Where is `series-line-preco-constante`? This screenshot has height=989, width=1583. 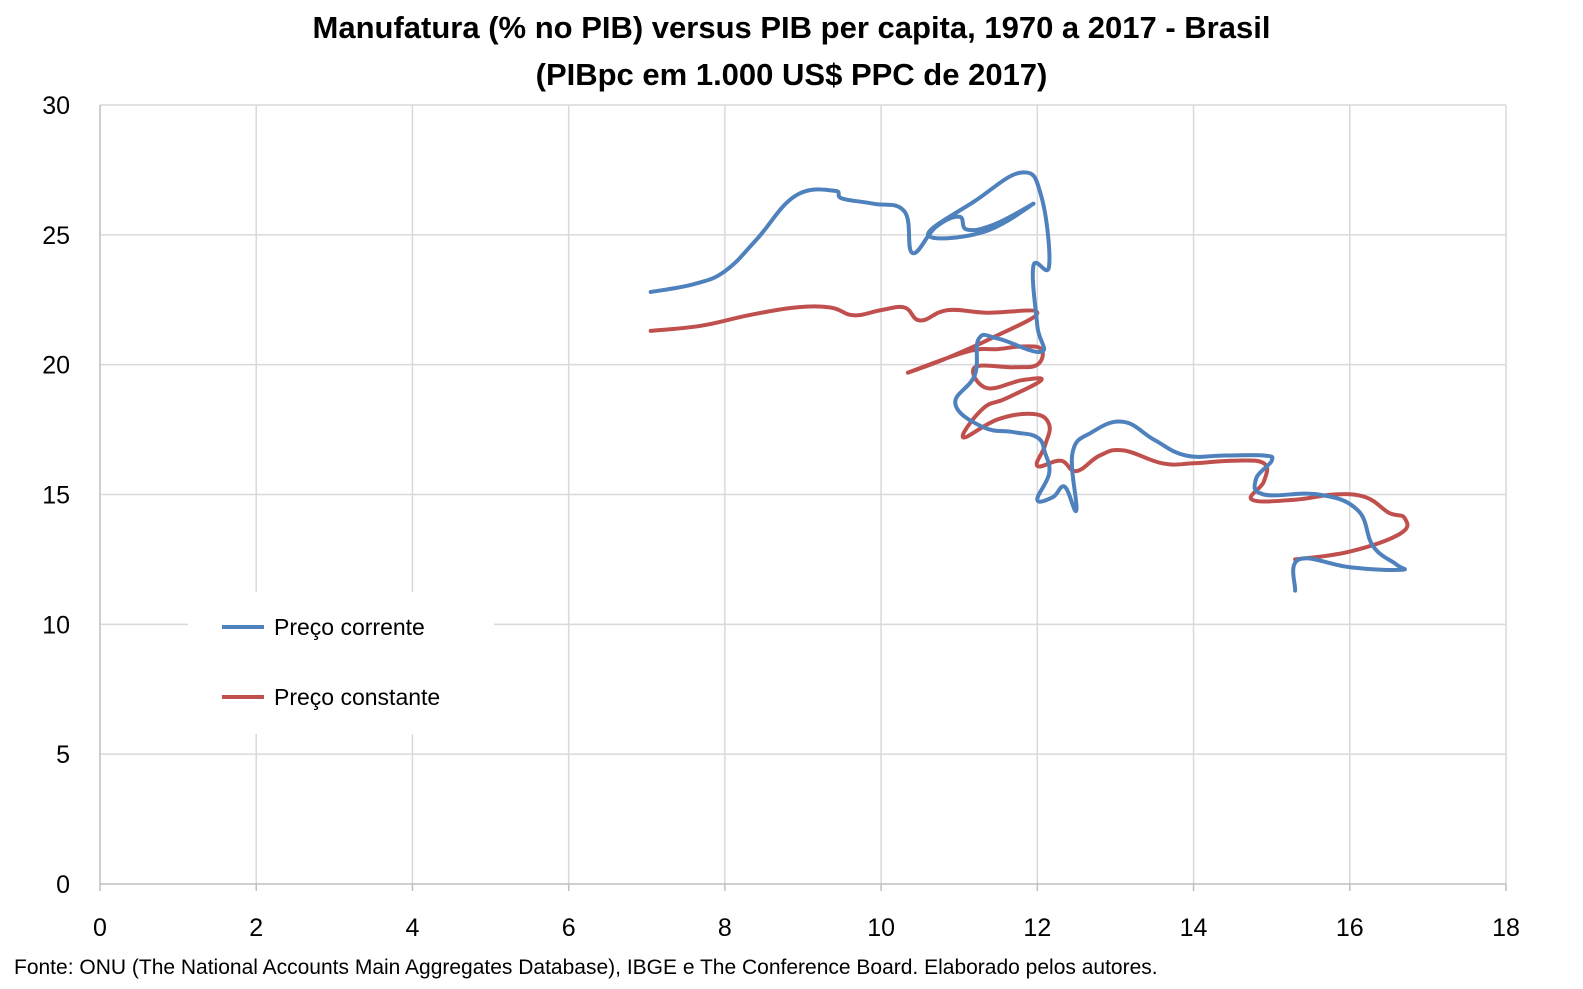
series-line-preco-constante is located at coordinates (1029, 433).